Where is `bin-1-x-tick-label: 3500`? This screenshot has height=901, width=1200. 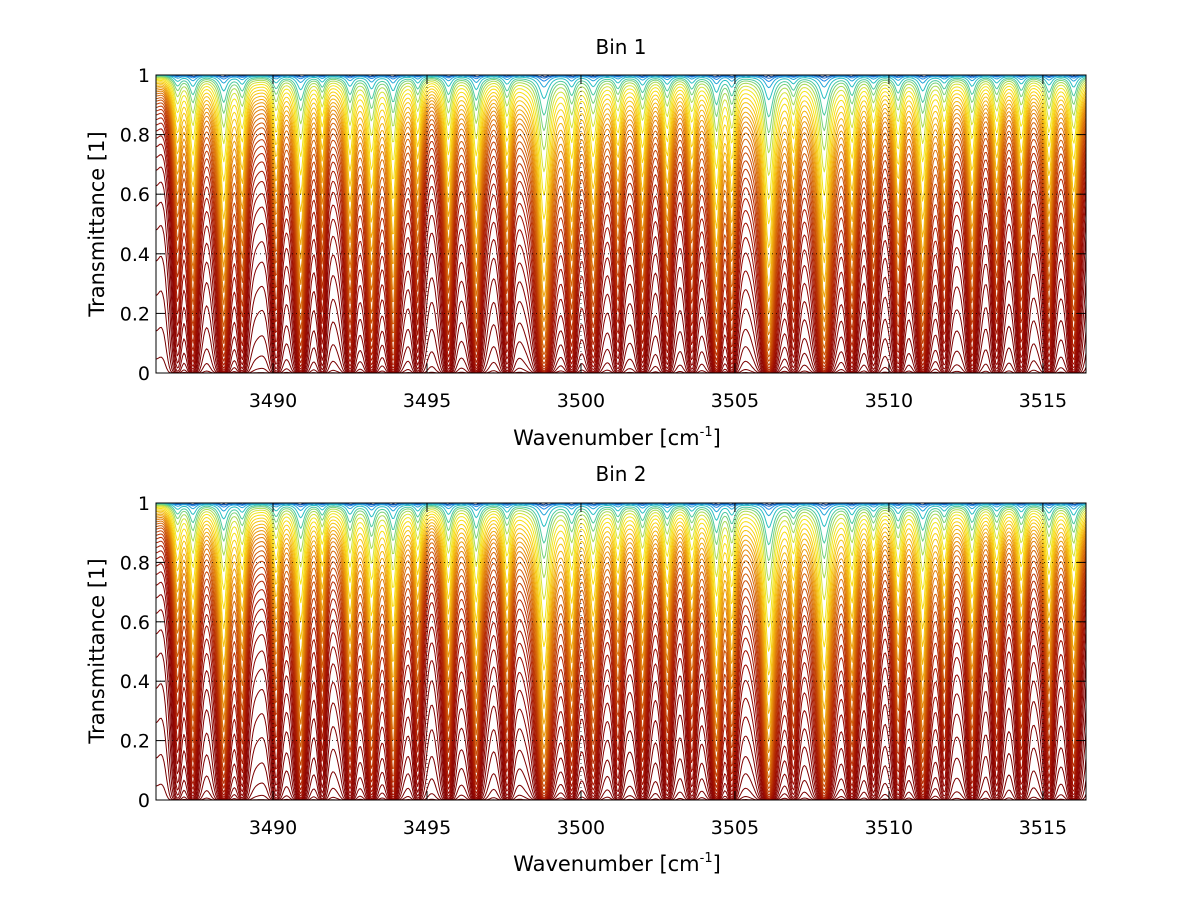
bin-1-x-tick-label: 3500 is located at coordinates (581, 401).